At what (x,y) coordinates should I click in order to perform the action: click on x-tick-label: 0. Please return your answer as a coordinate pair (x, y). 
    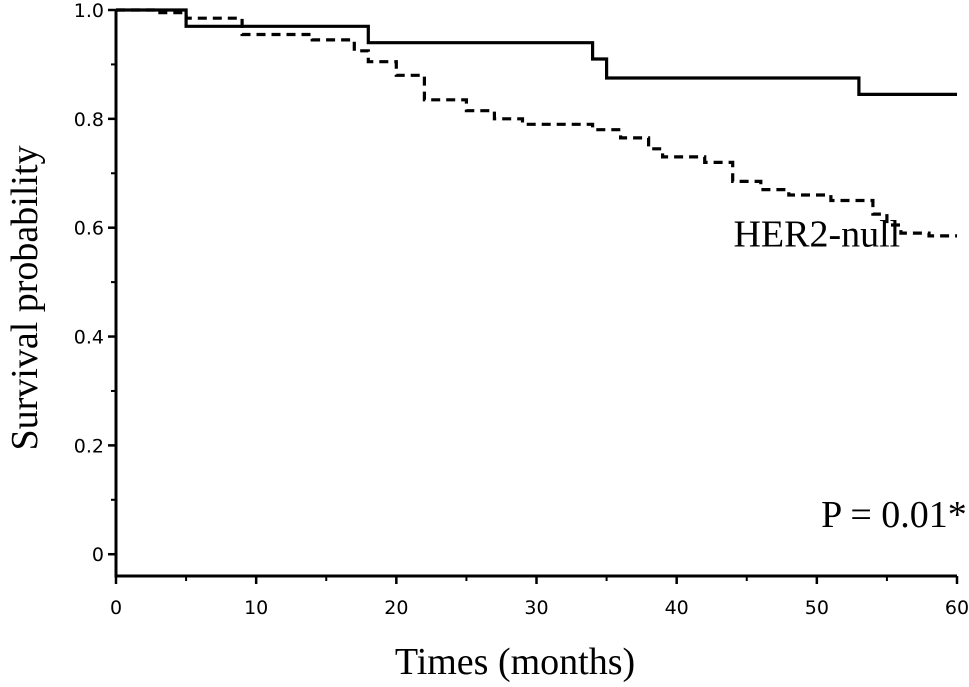
    Looking at the image, I should click on (116, 608).